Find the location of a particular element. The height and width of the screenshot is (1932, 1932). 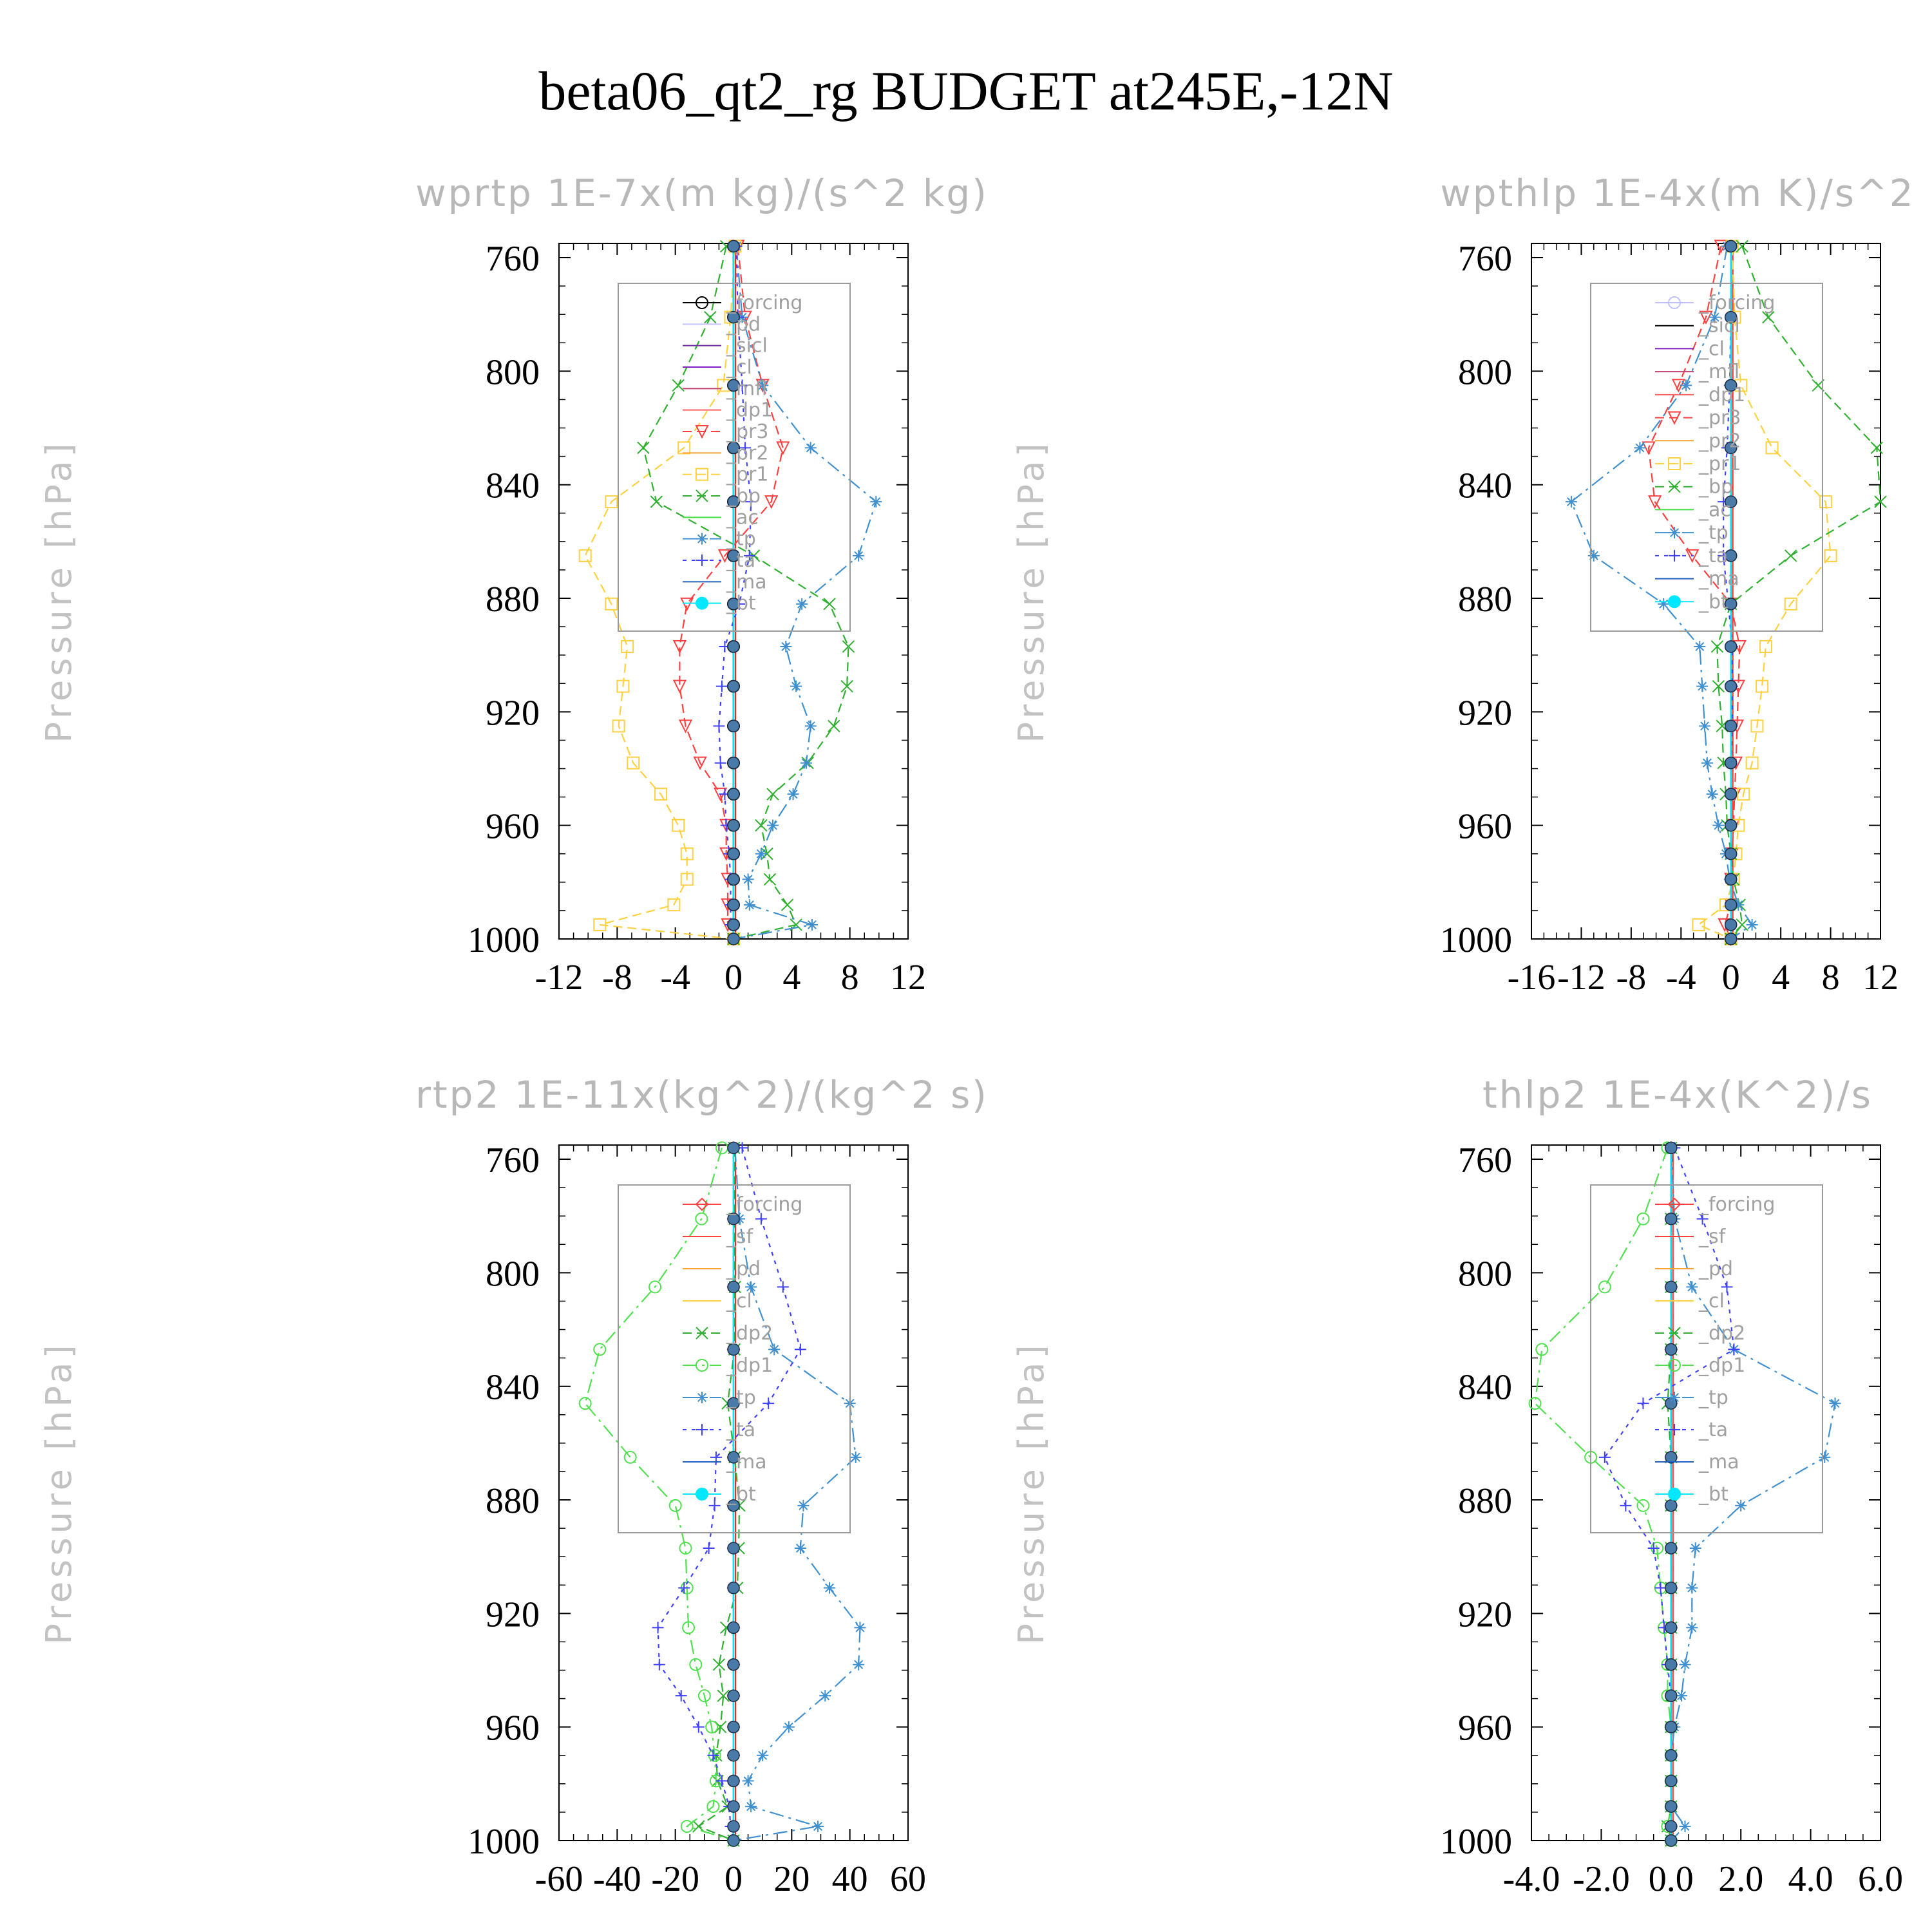

x-tick-label: -60 is located at coordinates (559, 1879).